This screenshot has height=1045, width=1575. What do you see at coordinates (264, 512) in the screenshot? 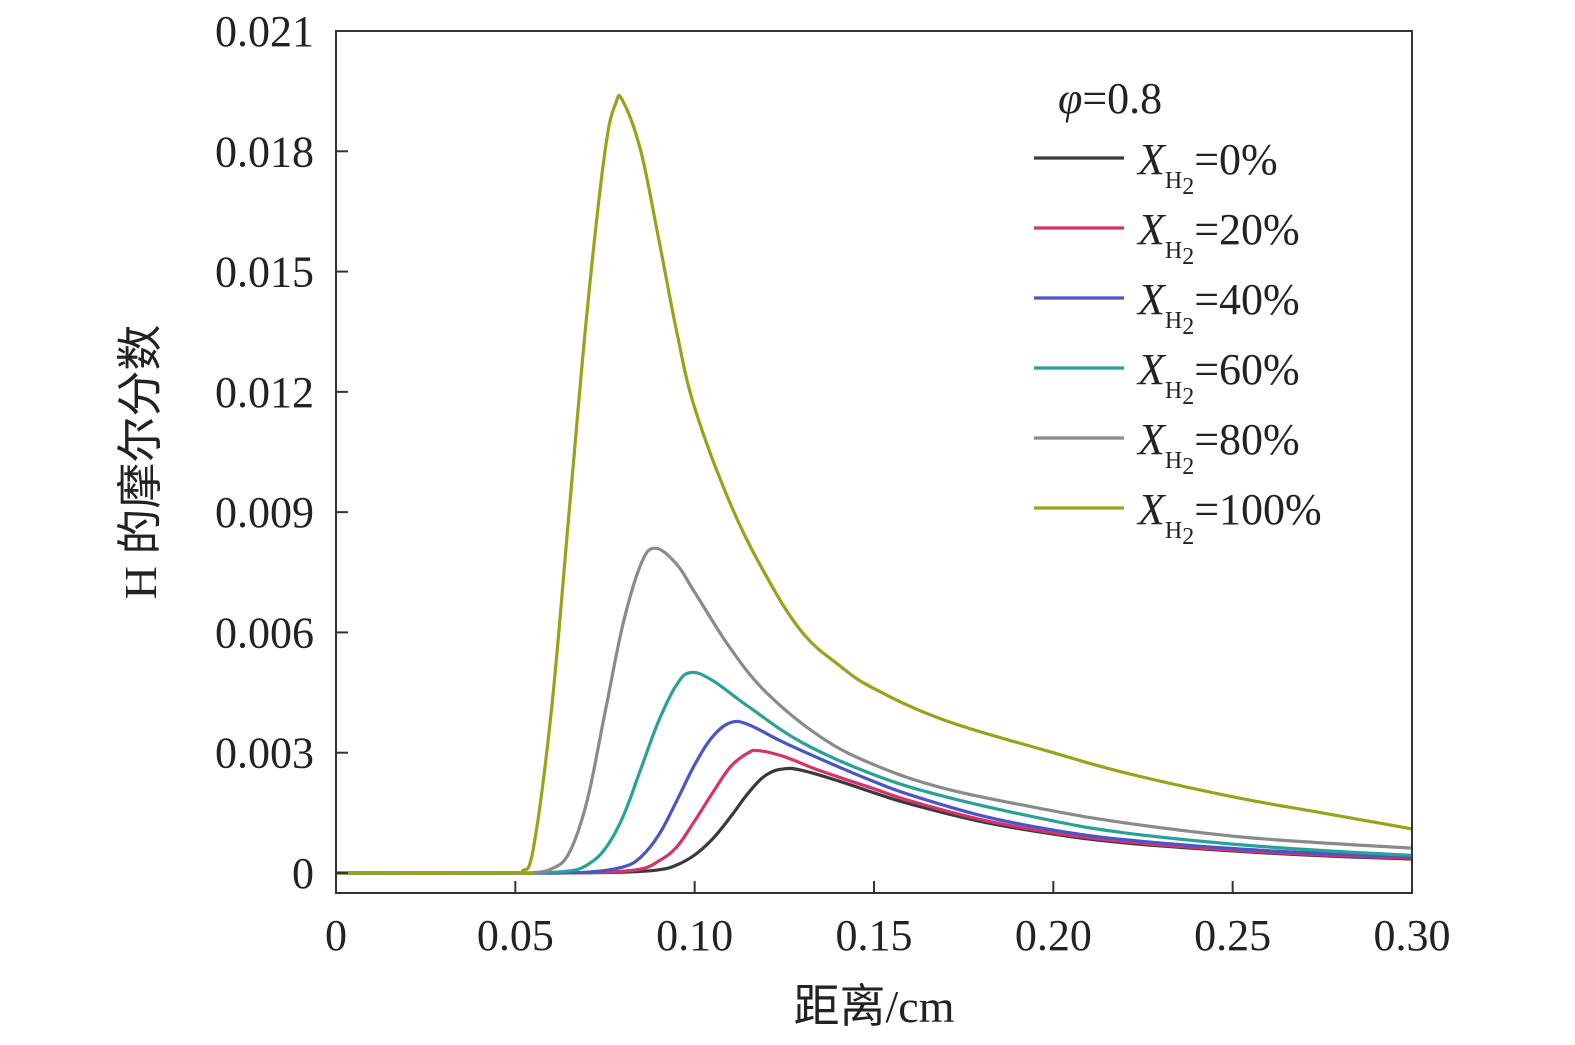
I see `y-tick-label: 0.009` at bounding box center [264, 512].